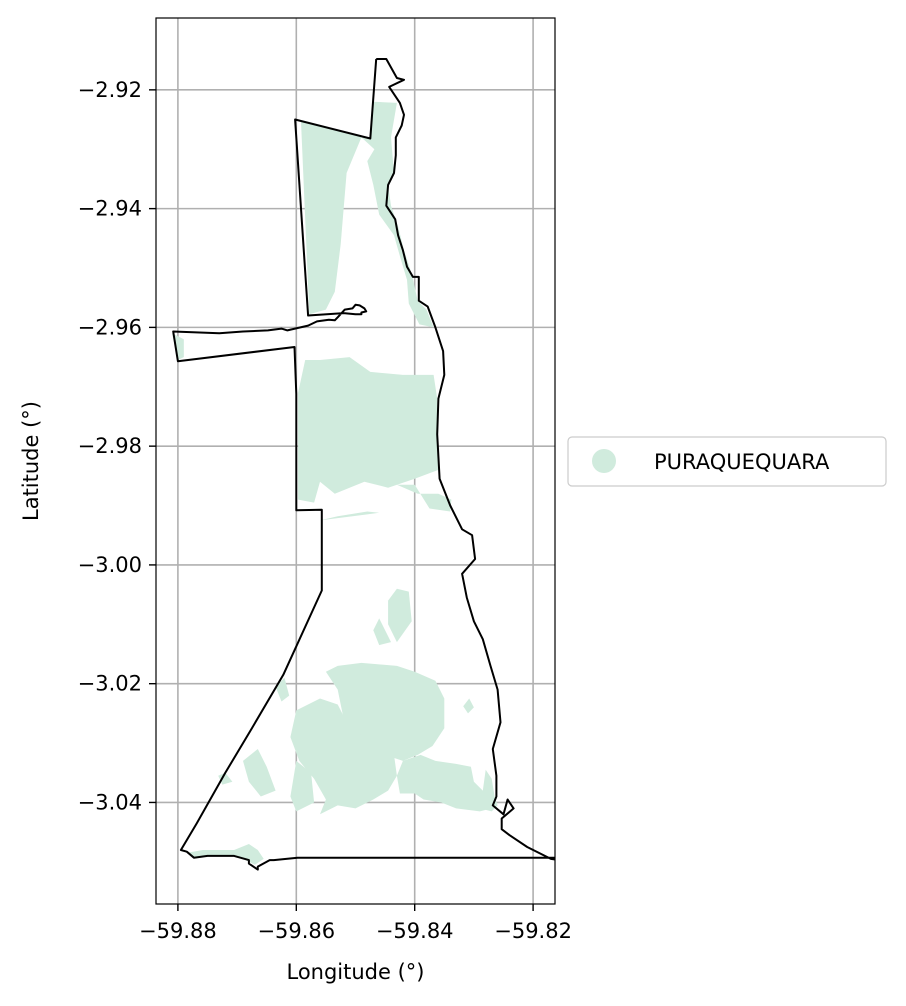  I want to click on x-axis-title: Longitude (°), so click(355, 972).